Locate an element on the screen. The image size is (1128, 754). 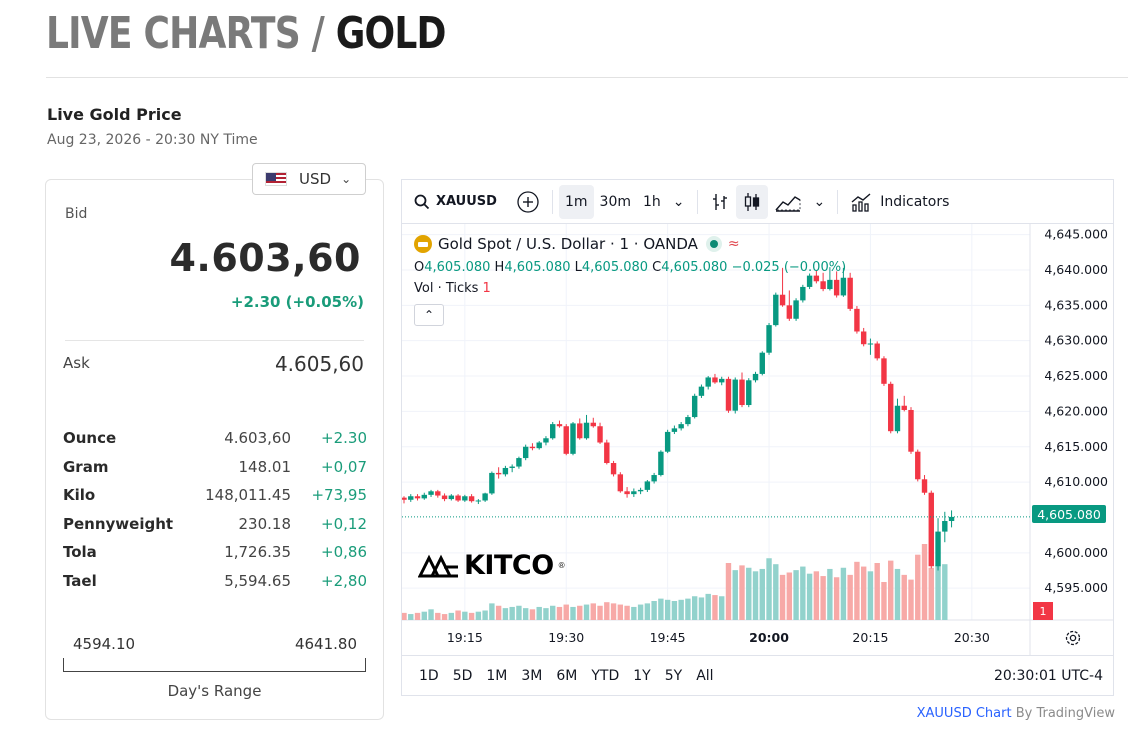
unit-name: Ounce is located at coordinates (90, 438).